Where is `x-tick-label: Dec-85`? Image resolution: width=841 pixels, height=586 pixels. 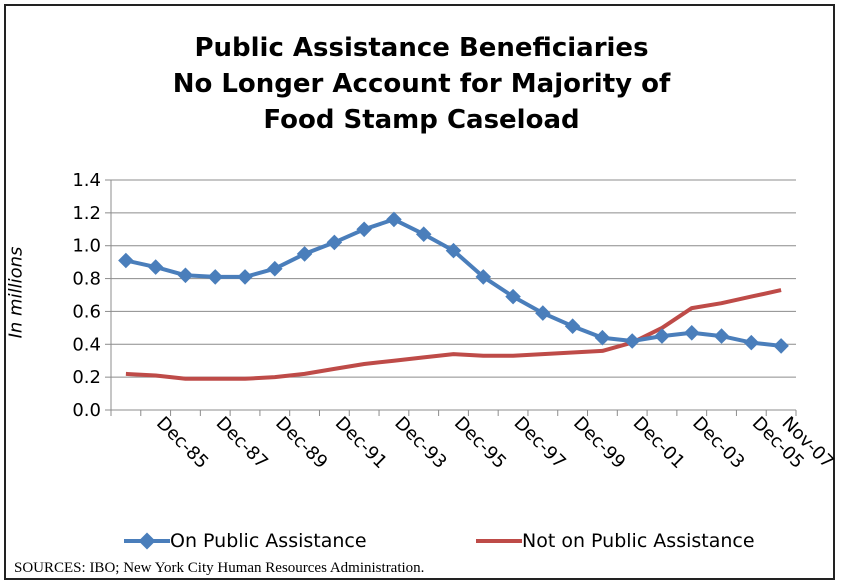 x-tick-label: Dec-85 is located at coordinates (182, 443).